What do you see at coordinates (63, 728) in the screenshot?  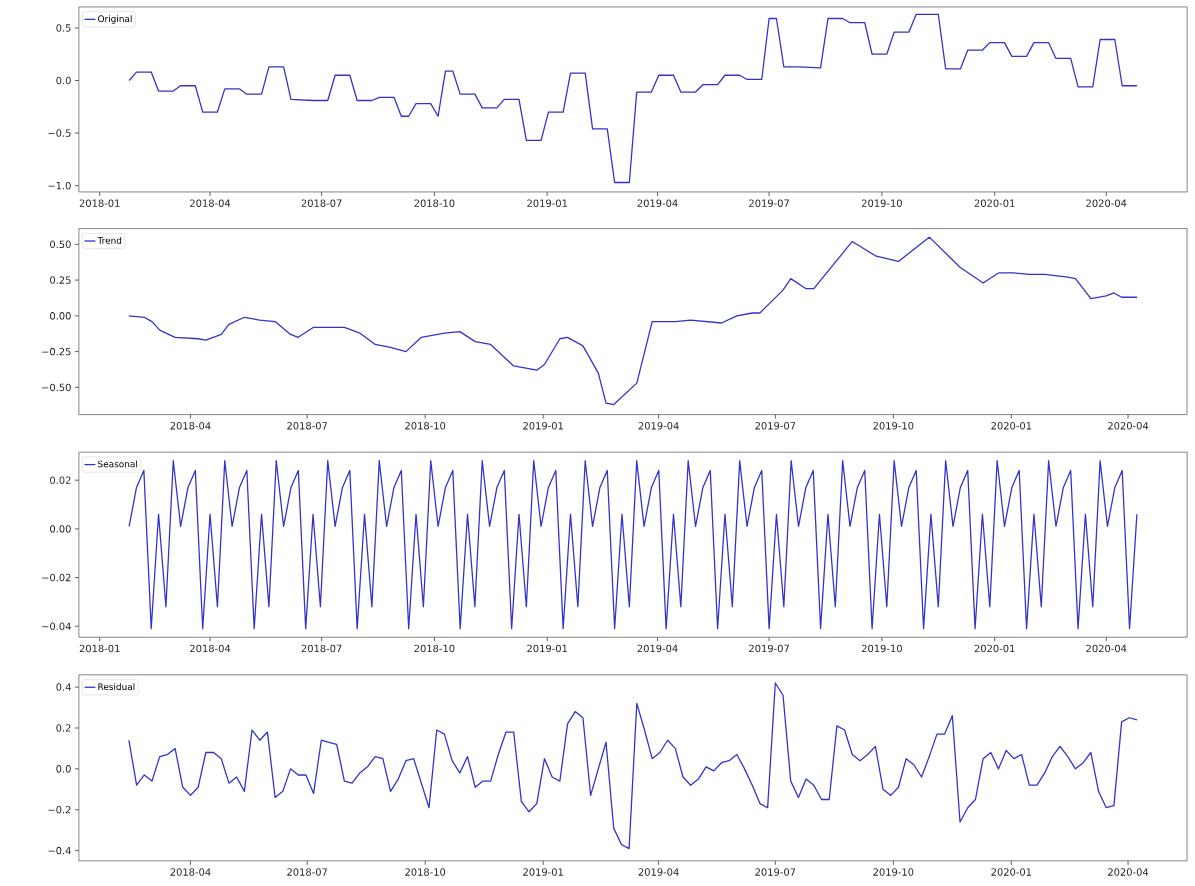 I see `y-tick-label: 0.2` at bounding box center [63, 728].